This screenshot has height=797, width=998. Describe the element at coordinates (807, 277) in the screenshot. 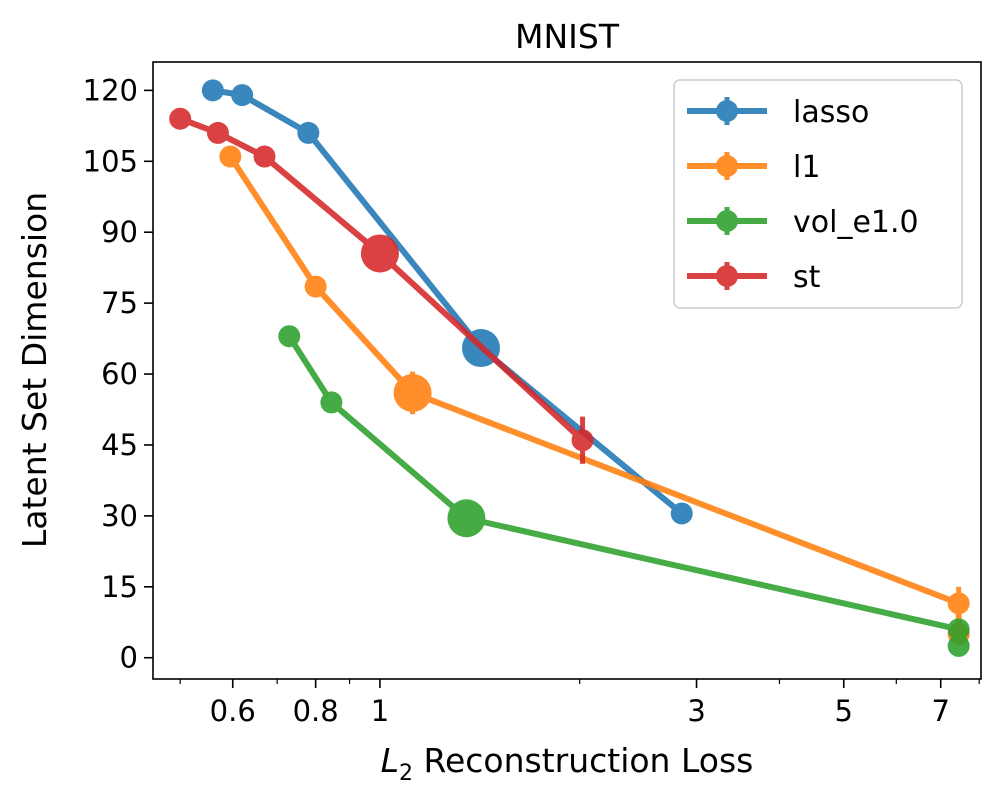

I see `legend-label-st: st` at that location.